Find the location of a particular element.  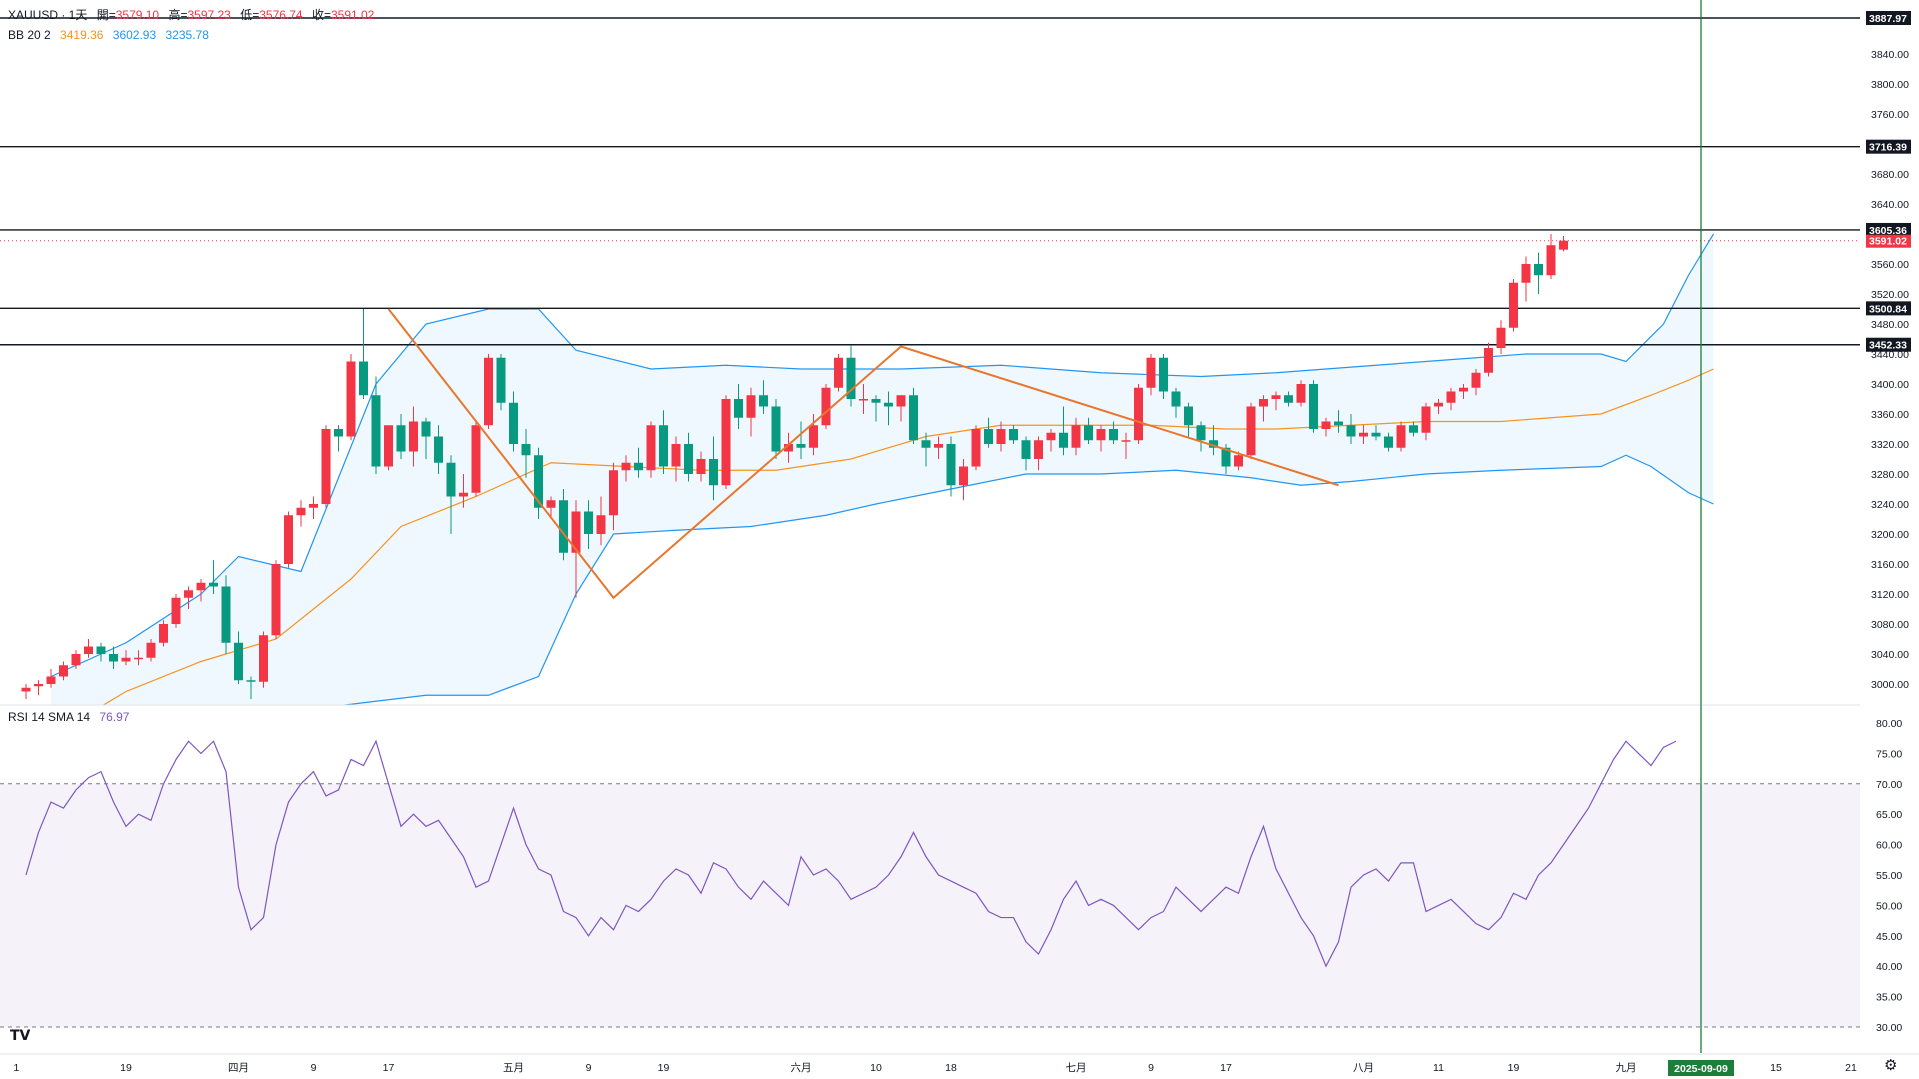

bb-legend: BB 20 2 3419.36 3602.93 3235.78 is located at coordinates (111, 35).